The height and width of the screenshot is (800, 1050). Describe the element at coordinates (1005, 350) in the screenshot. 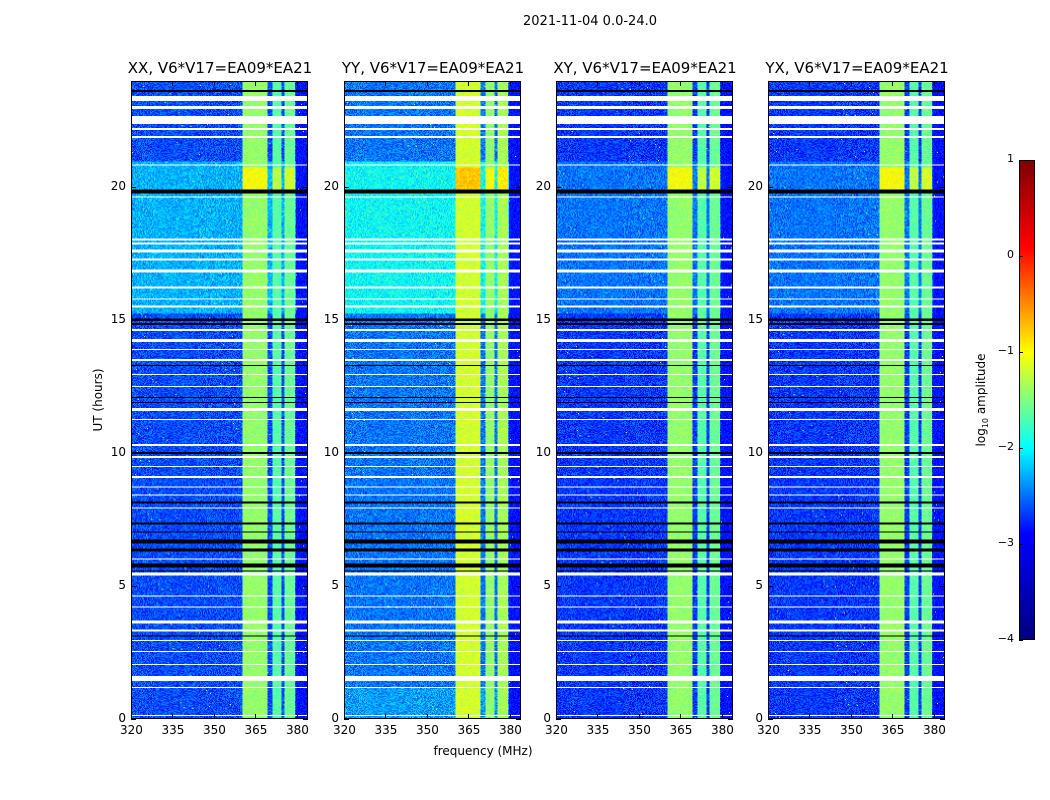

I see `colorbar-tick-label: −1` at that location.